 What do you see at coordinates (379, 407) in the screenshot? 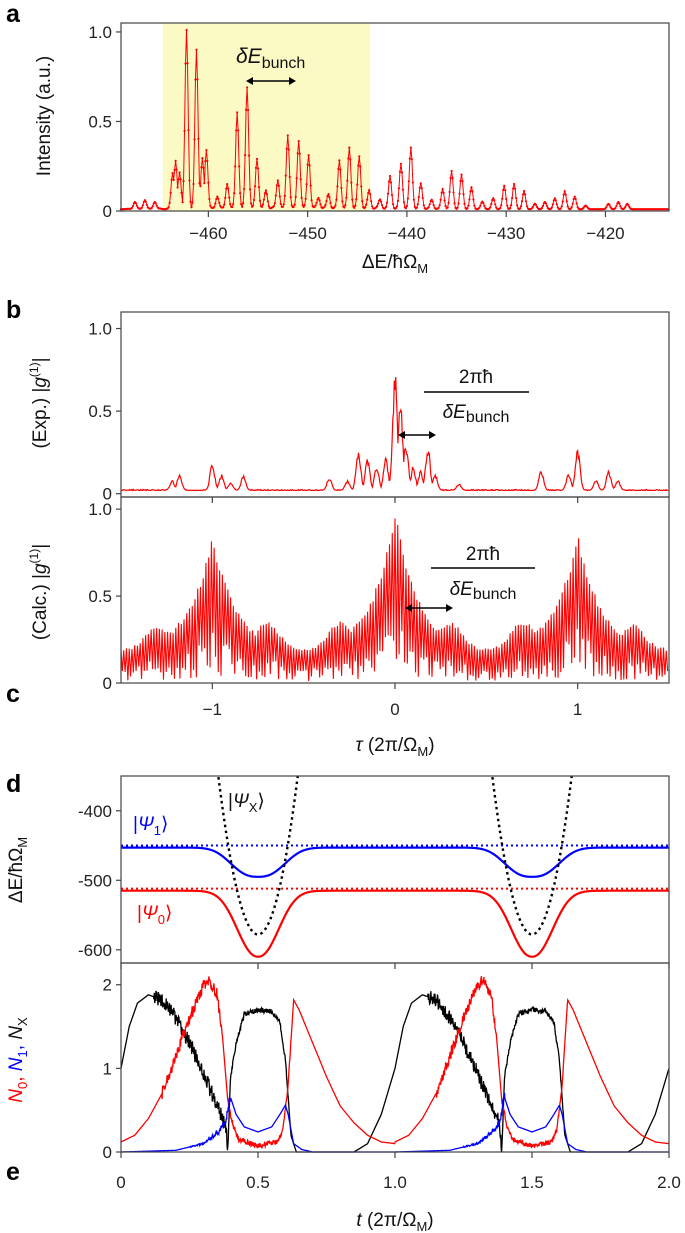
I see `panel-b-exp-g1: 0 0.5 1.0` at bounding box center [379, 407].